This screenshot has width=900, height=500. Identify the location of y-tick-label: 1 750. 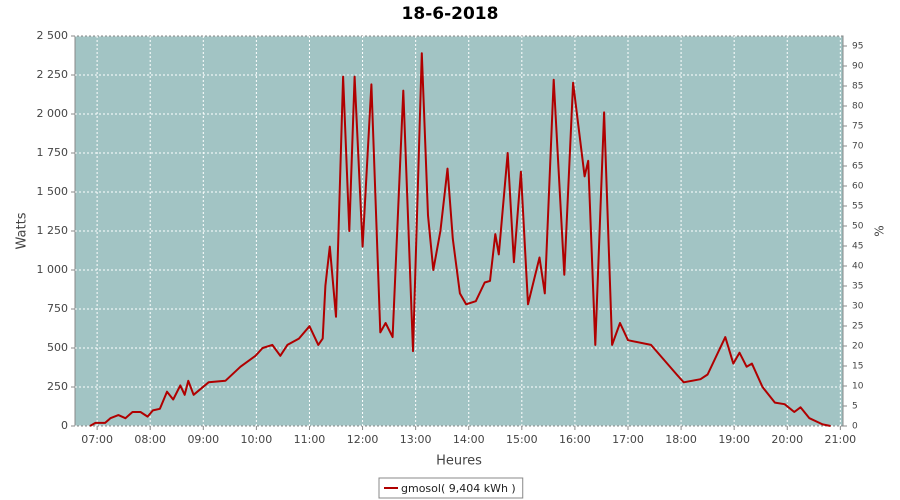
(53, 152).